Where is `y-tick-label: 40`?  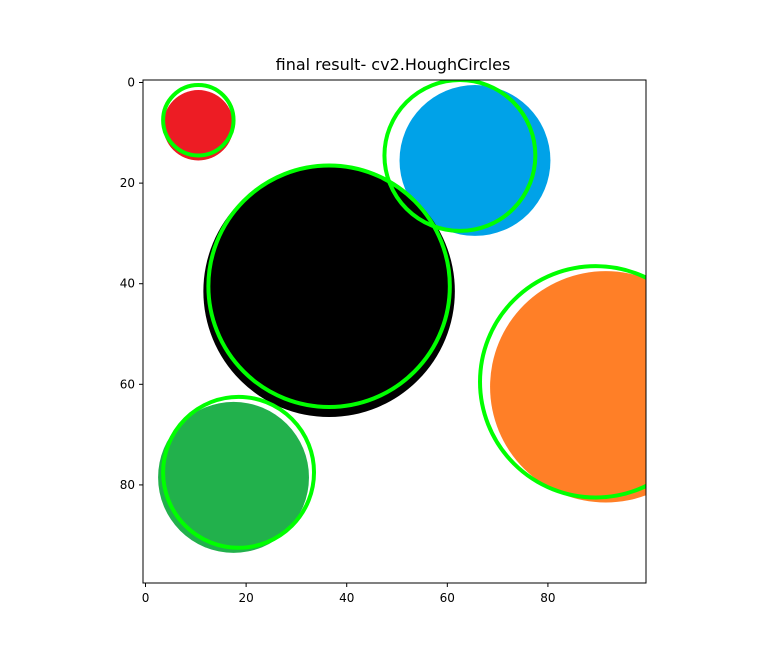 y-tick-label: 40 is located at coordinates (127, 284).